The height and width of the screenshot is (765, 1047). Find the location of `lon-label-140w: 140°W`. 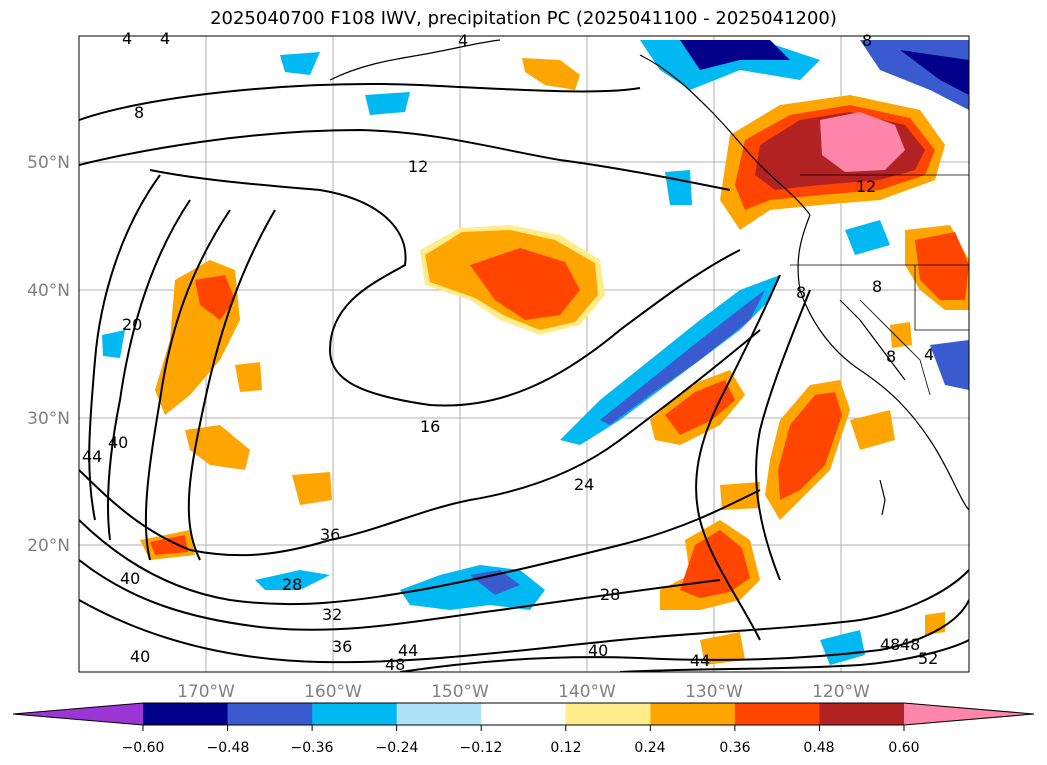

lon-label-140w: 140°W is located at coordinates (587, 692).